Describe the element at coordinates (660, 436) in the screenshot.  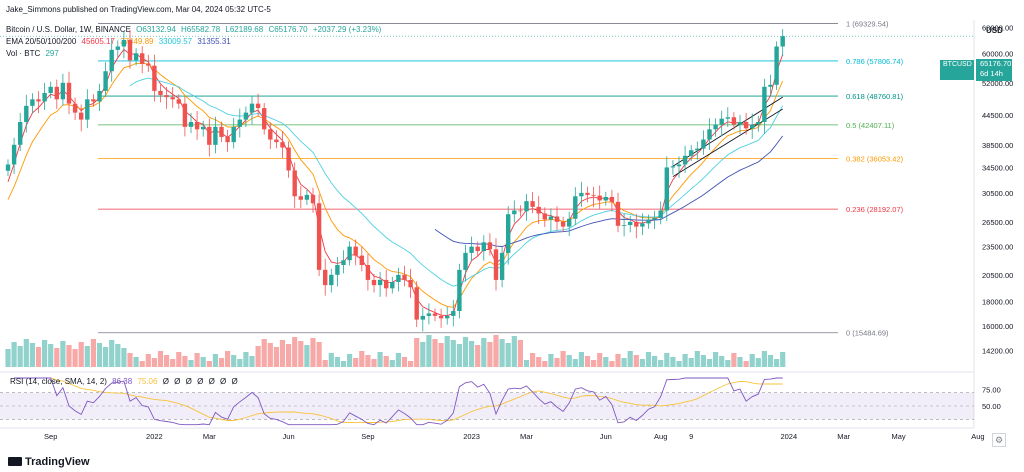
I see `time-tick-label: Aug` at that location.